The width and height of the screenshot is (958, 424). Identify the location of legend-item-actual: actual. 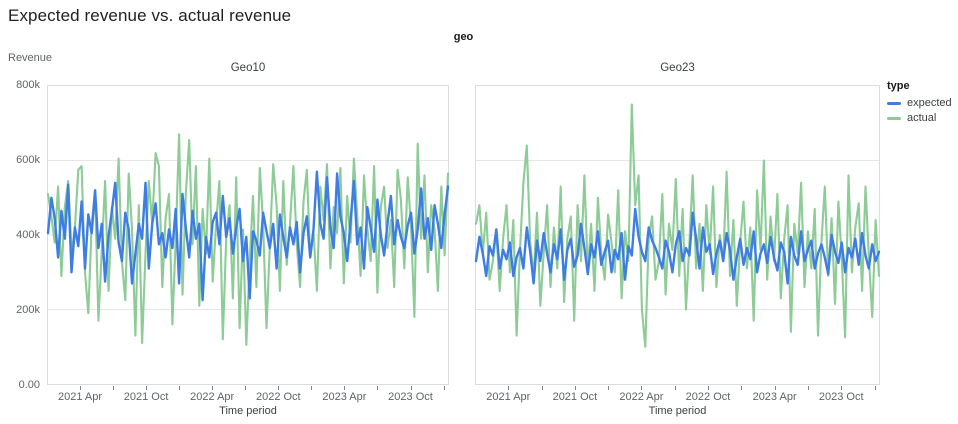
(919, 118).